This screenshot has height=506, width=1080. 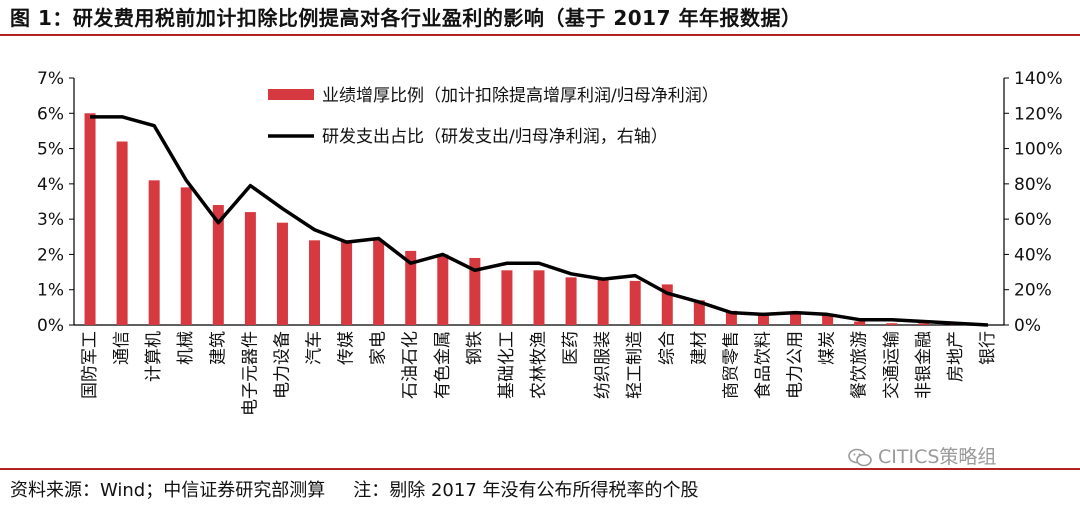 What do you see at coordinates (937, 457) in the screenshot?
I see `watermark-text: CITICS策略组` at bounding box center [937, 457].